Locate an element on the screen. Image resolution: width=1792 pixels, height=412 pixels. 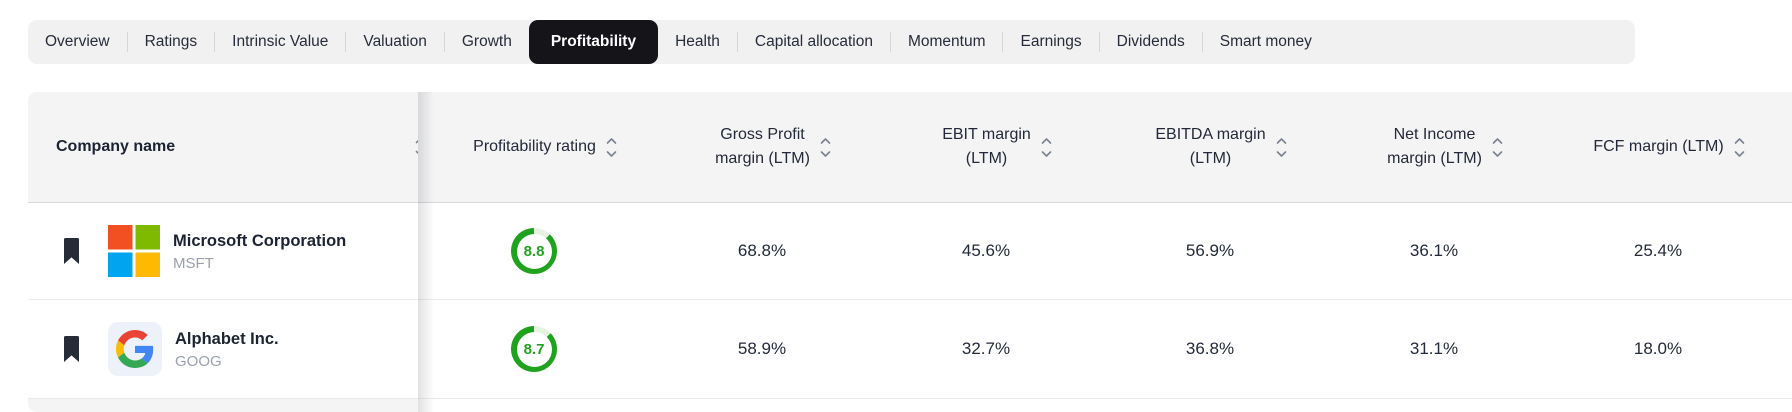
column-header-net-income-margin: Net Income margin (LTM) is located at coordinates (1434, 147).